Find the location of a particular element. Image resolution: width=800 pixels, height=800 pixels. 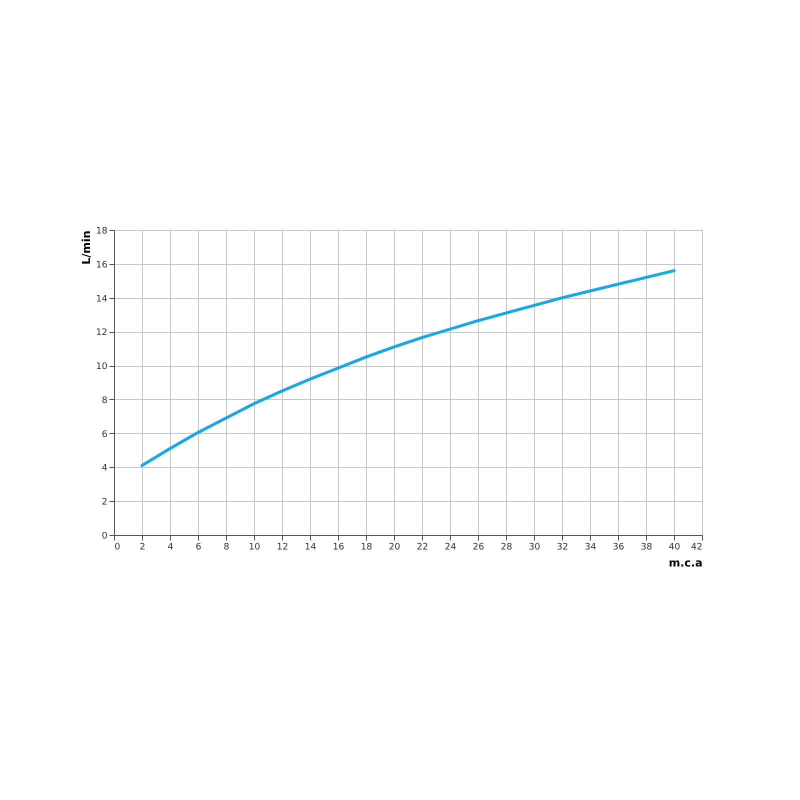

x-tick-label: 6 is located at coordinates (199, 547).